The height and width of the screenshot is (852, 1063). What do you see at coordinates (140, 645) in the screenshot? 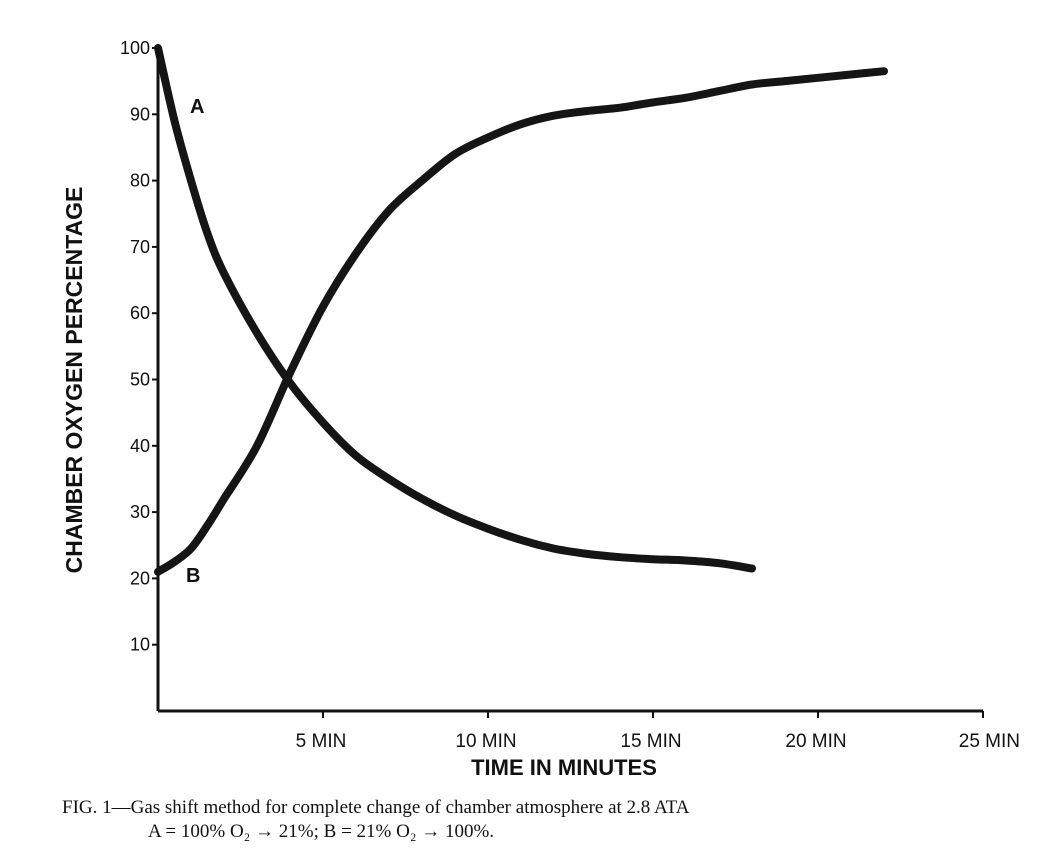
I see `y-tick-label-10: 10` at bounding box center [140, 645].